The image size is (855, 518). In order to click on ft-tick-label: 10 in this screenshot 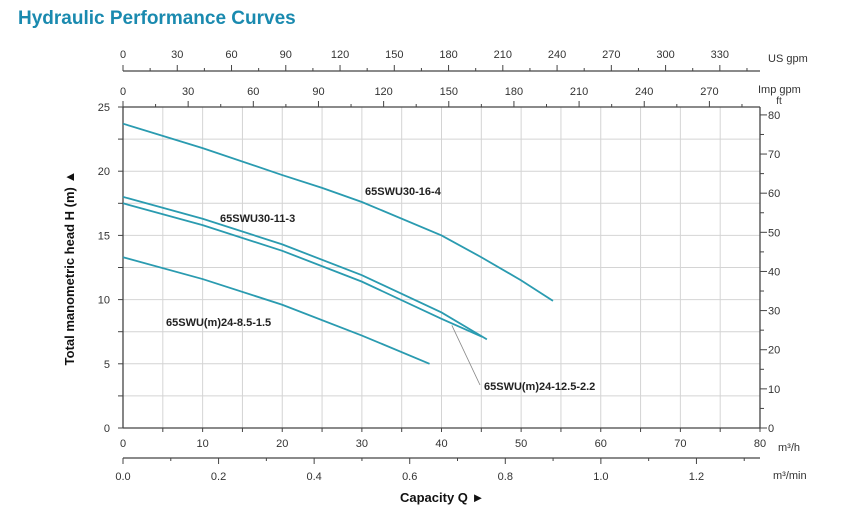, I will do `click(774, 390)`.